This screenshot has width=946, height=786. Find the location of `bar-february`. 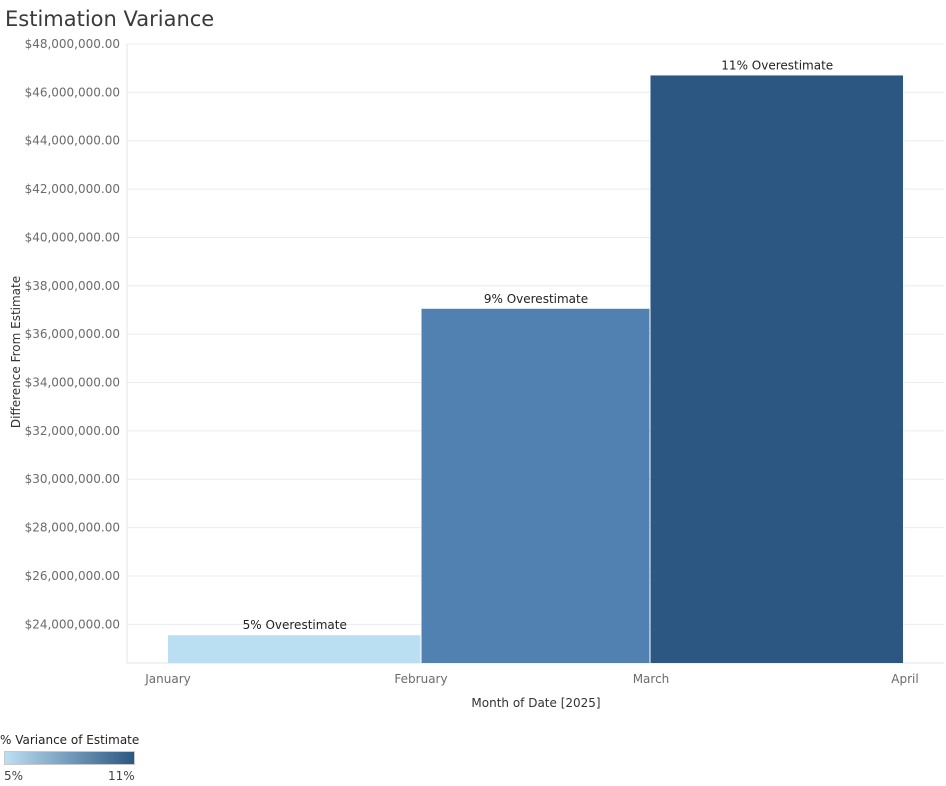

bar-february is located at coordinates (535, 485).